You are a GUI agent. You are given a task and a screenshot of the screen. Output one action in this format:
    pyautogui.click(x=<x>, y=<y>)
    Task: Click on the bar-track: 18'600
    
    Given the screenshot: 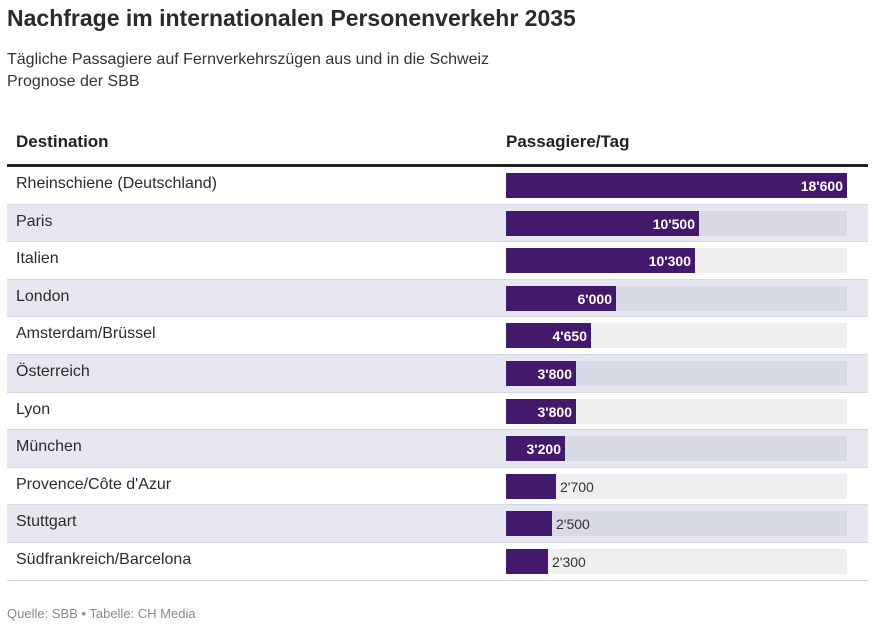 What is the action you would take?
    pyautogui.click(x=676, y=185)
    